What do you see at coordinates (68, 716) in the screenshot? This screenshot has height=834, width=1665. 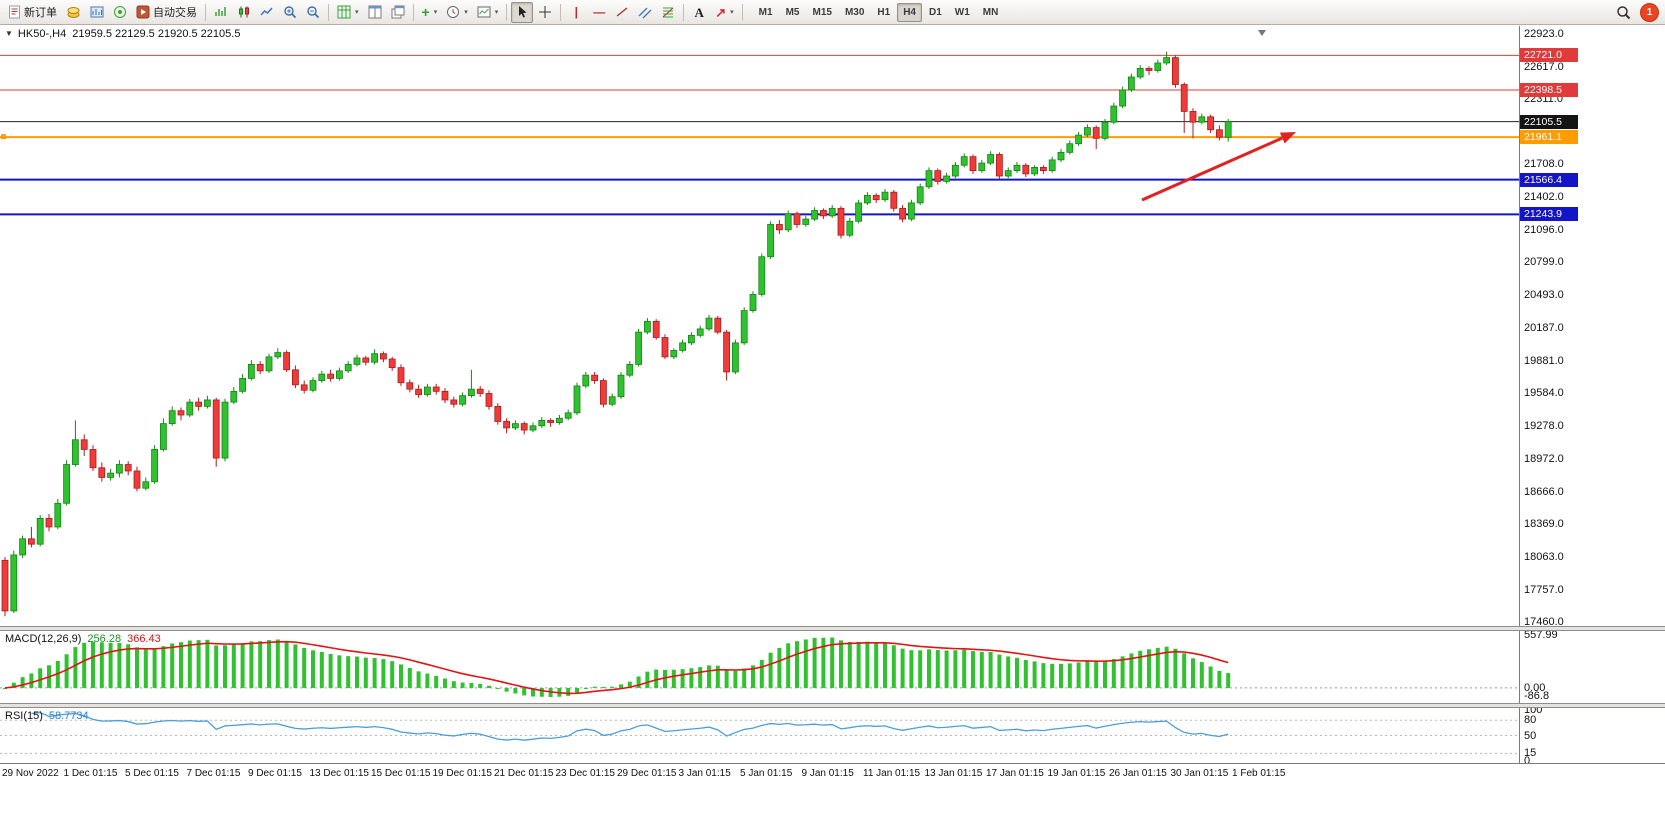 I see `rsi-value: 58.7734` at bounding box center [68, 716].